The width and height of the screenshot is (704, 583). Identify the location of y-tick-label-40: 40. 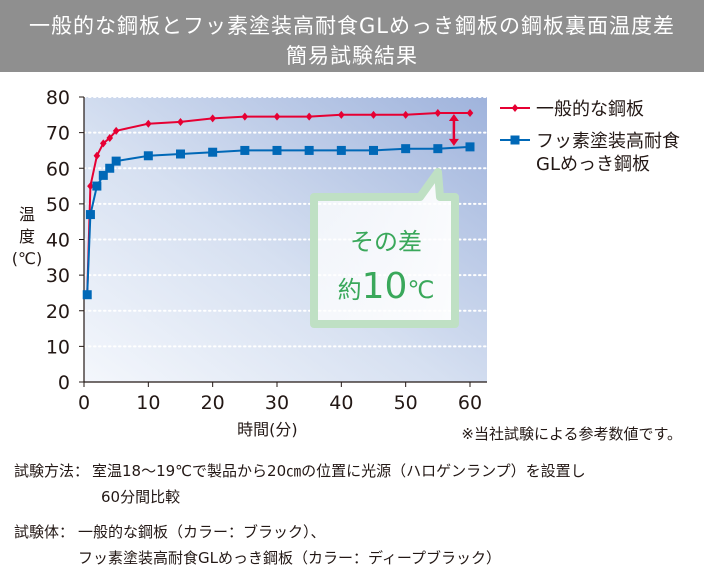
(58, 241).